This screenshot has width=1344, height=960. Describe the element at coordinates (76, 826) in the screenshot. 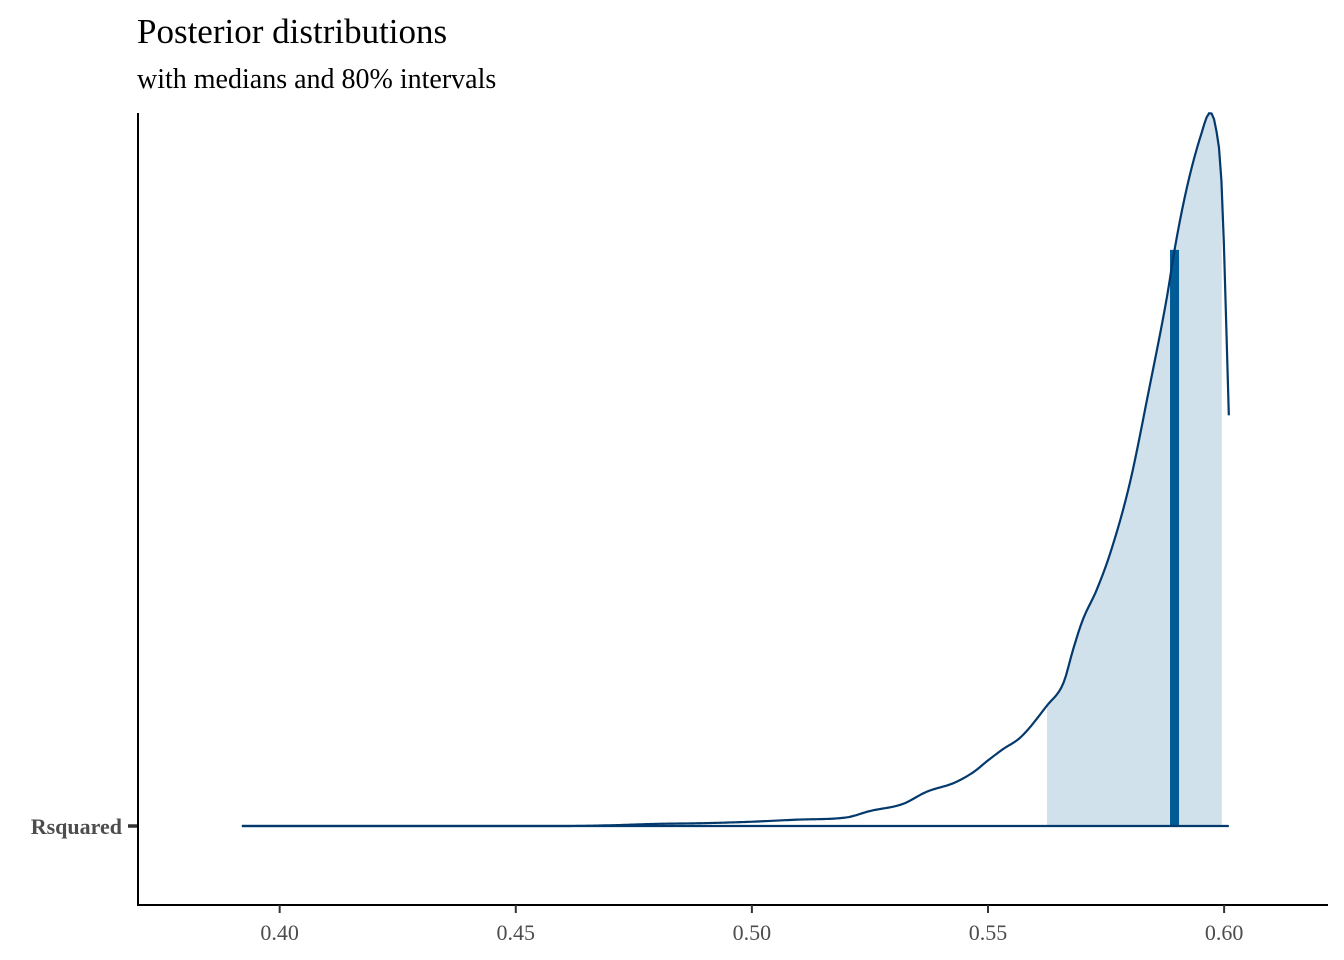

I see `y-tick-label-rsquared: Rsquared` at that location.